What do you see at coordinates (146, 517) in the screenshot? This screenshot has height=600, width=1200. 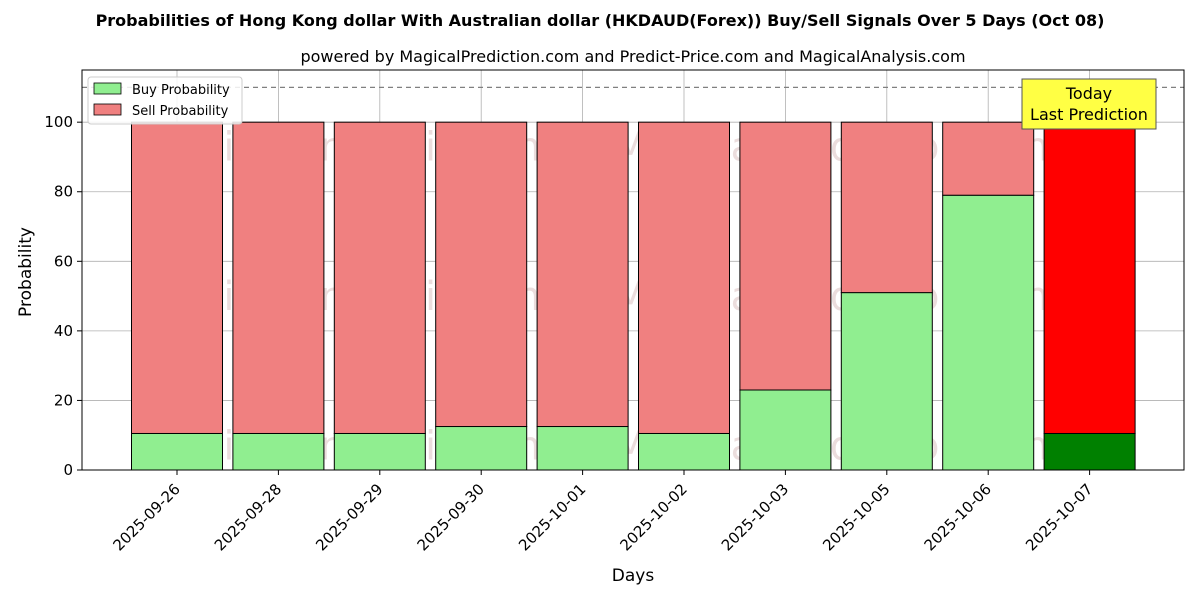 I see `x-tick-label: 2025-09-26` at bounding box center [146, 517].